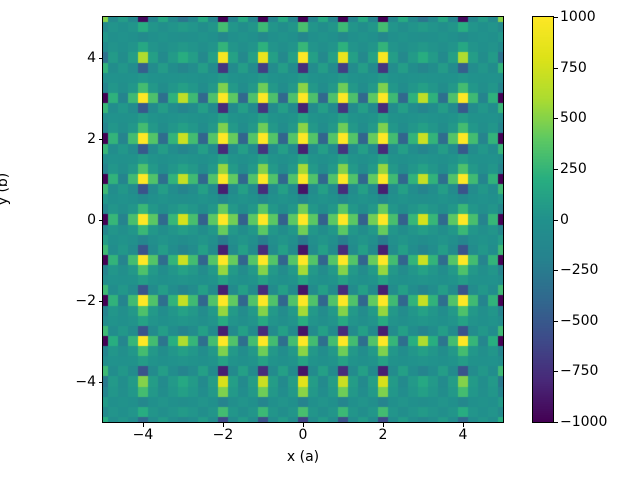  Describe the element at coordinates (573, 118) in the screenshot. I see `colorbar-tick-label: 500` at that location.